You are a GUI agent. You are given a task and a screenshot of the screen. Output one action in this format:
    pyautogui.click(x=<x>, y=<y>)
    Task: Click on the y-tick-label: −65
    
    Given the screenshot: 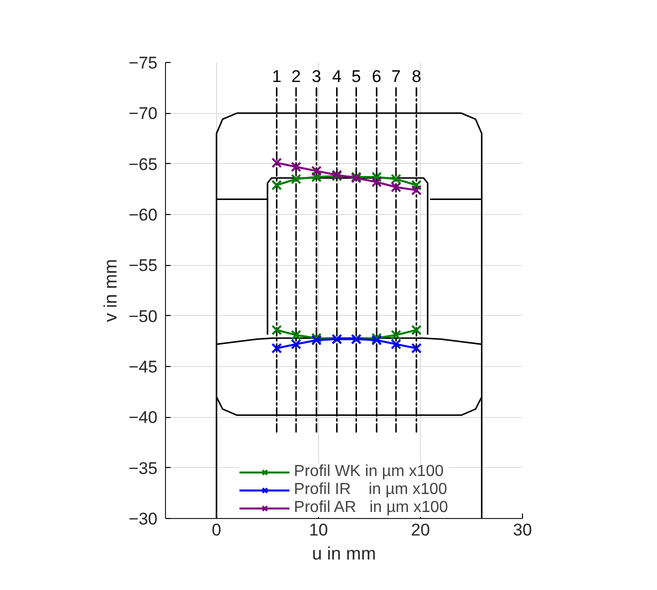 What is the action you would take?
    pyautogui.click(x=143, y=164)
    